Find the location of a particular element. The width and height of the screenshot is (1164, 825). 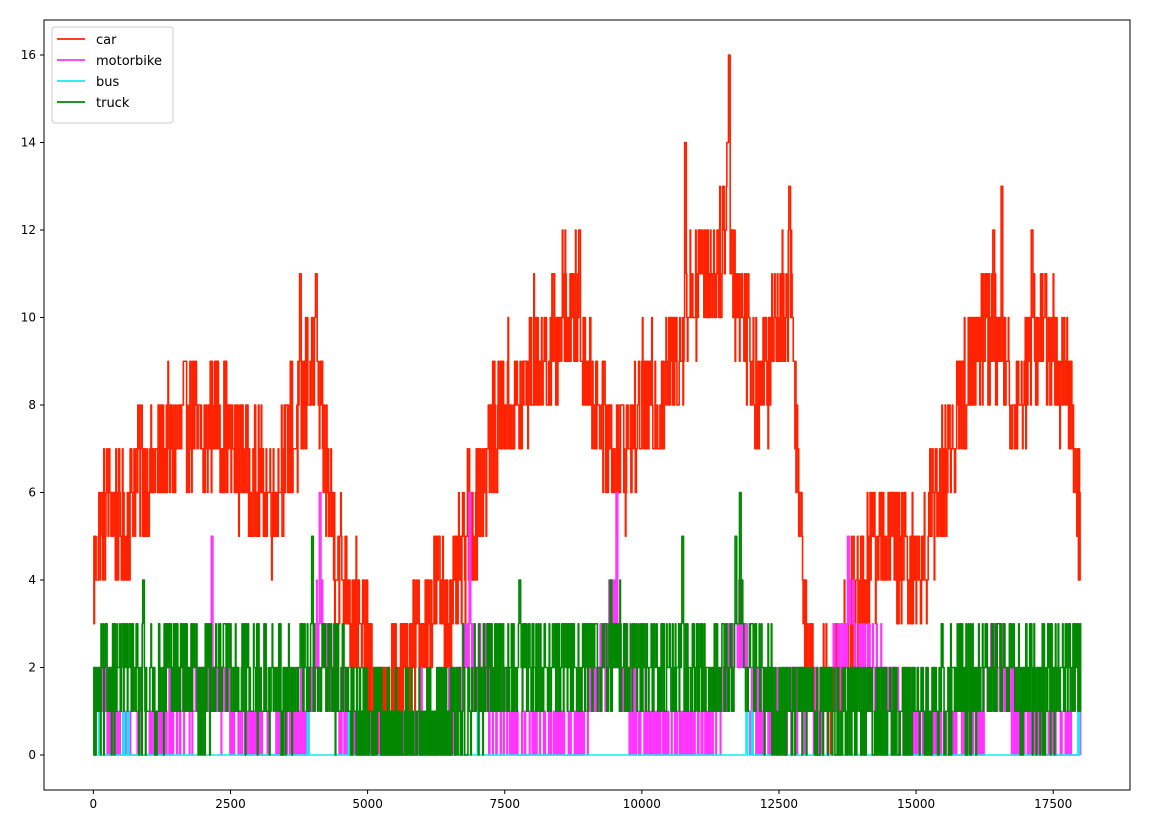

legend-label-motorbike: motorbike is located at coordinates (129, 61).